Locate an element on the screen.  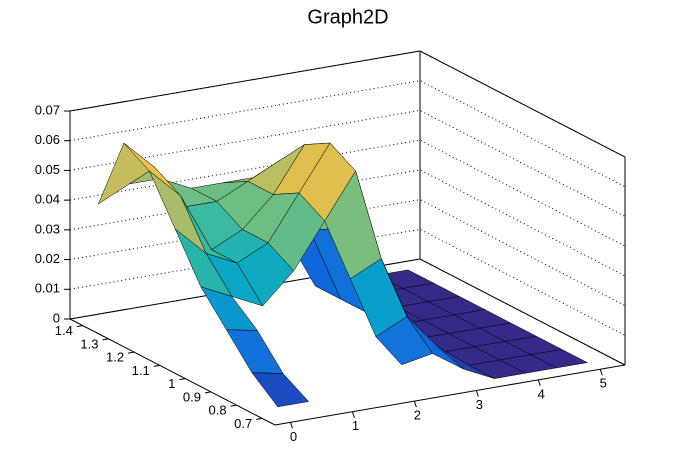
y-tick-label: 0.9 is located at coordinates (192, 396).